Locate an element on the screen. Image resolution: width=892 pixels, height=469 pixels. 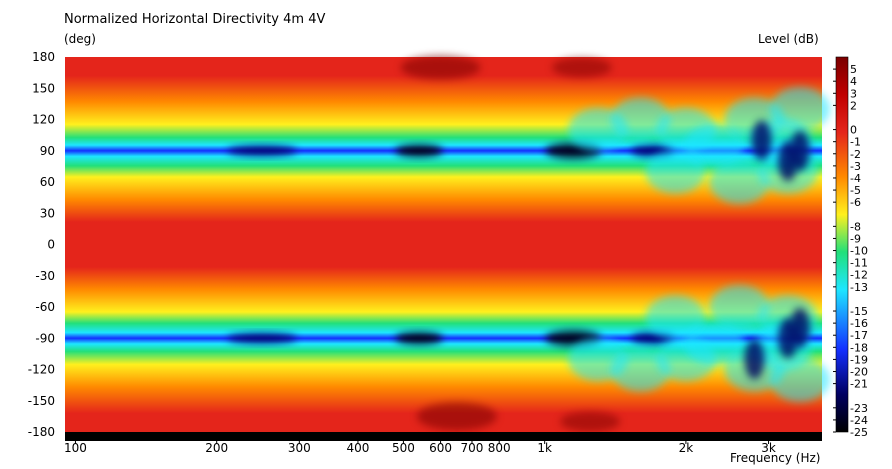
y-axis-unit: (deg) is located at coordinates (80, 39).